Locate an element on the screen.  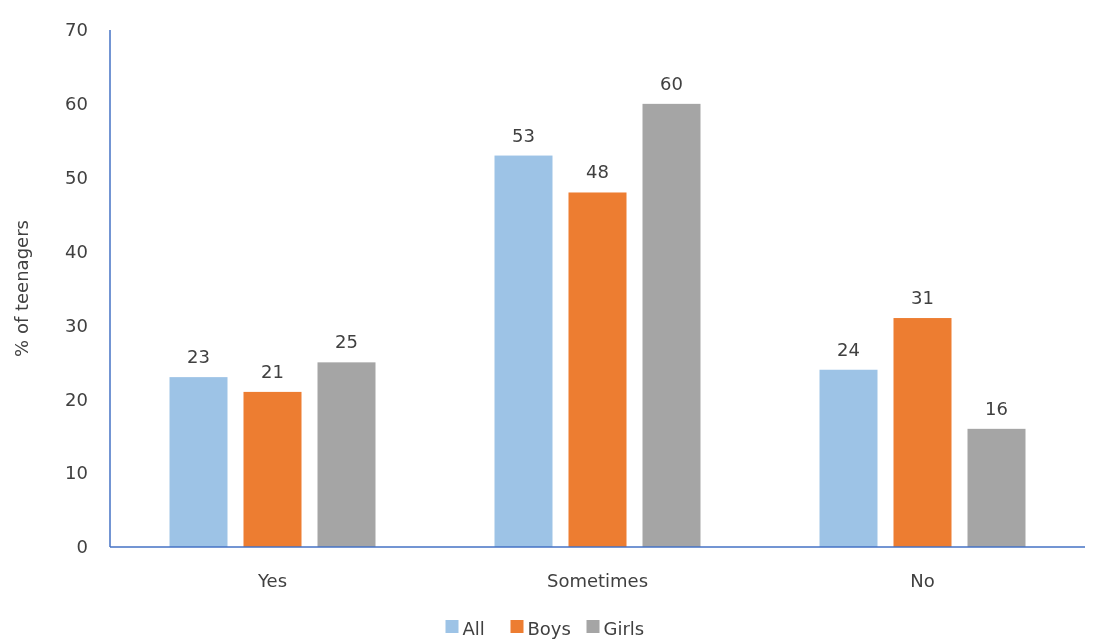
data-label: 25 is located at coordinates (346, 342).